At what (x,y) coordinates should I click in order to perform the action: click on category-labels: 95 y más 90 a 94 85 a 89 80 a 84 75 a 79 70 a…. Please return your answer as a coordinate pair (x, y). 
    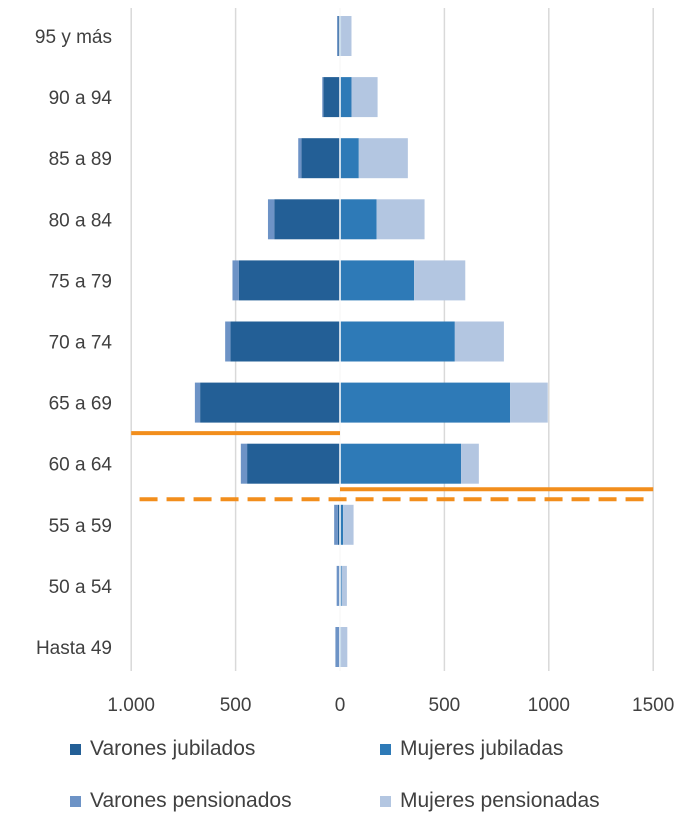
    Looking at the image, I should click on (74, 343).